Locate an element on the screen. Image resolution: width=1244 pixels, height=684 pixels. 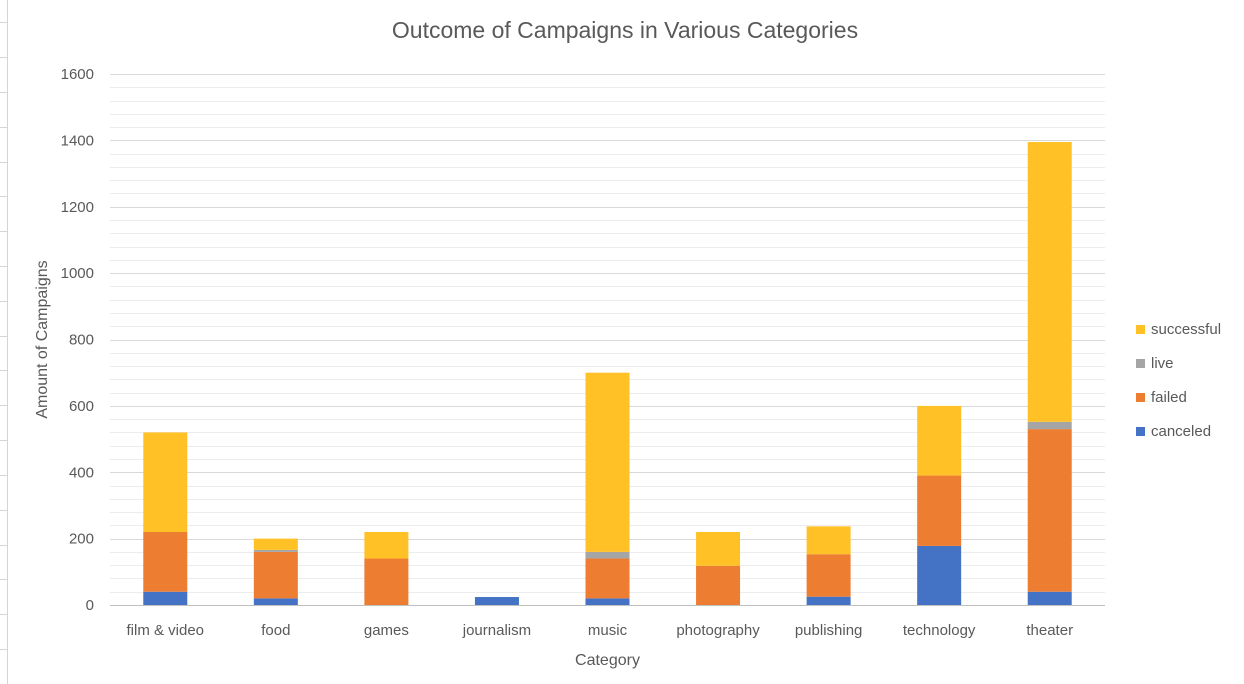
legend-item-successful: successful is located at coordinates (1188, 329).